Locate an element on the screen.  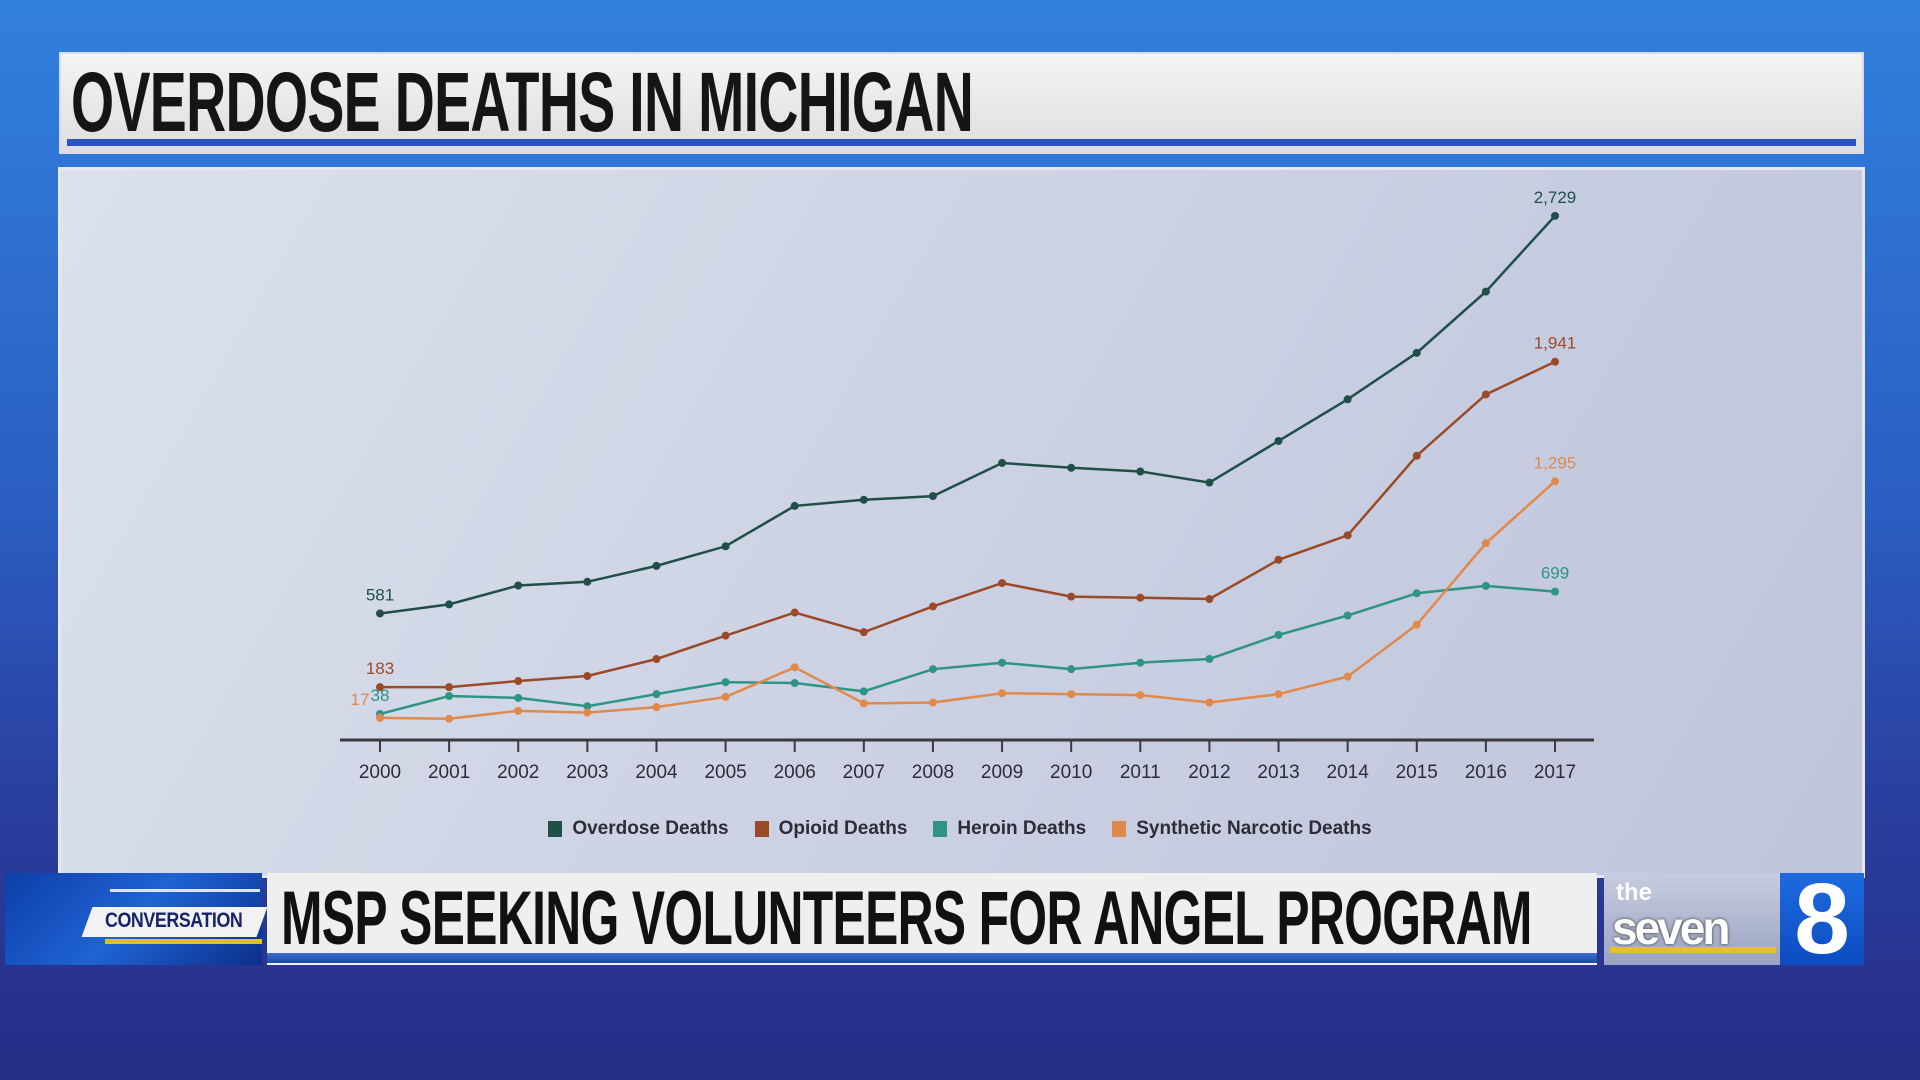
channel-8-logo: 8 is located at coordinates (1822, 919).